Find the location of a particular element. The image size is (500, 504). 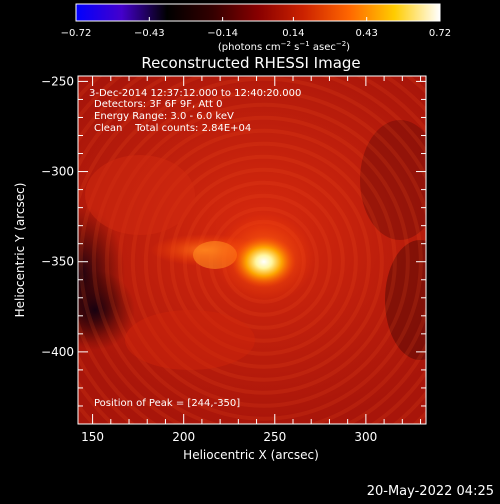

x-axis-label: Heliocentric X (arcsec) is located at coordinates (251, 455).